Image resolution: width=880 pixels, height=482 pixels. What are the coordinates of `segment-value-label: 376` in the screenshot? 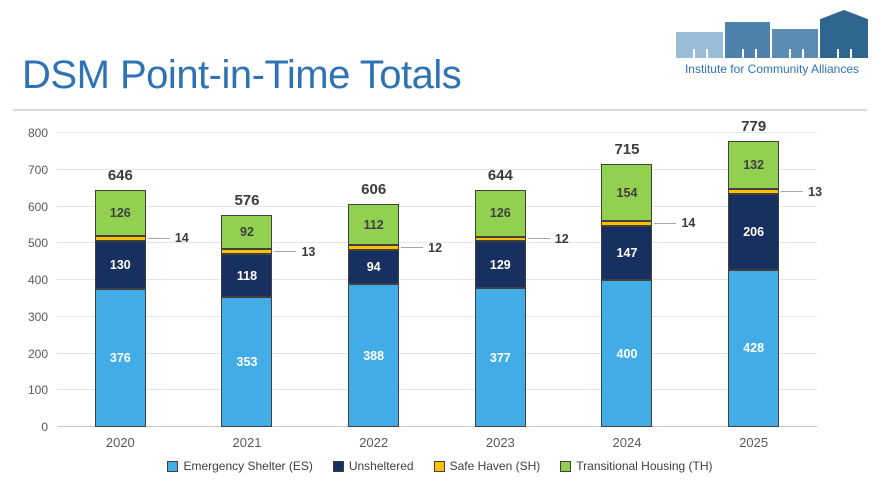 It's located at (120, 357).